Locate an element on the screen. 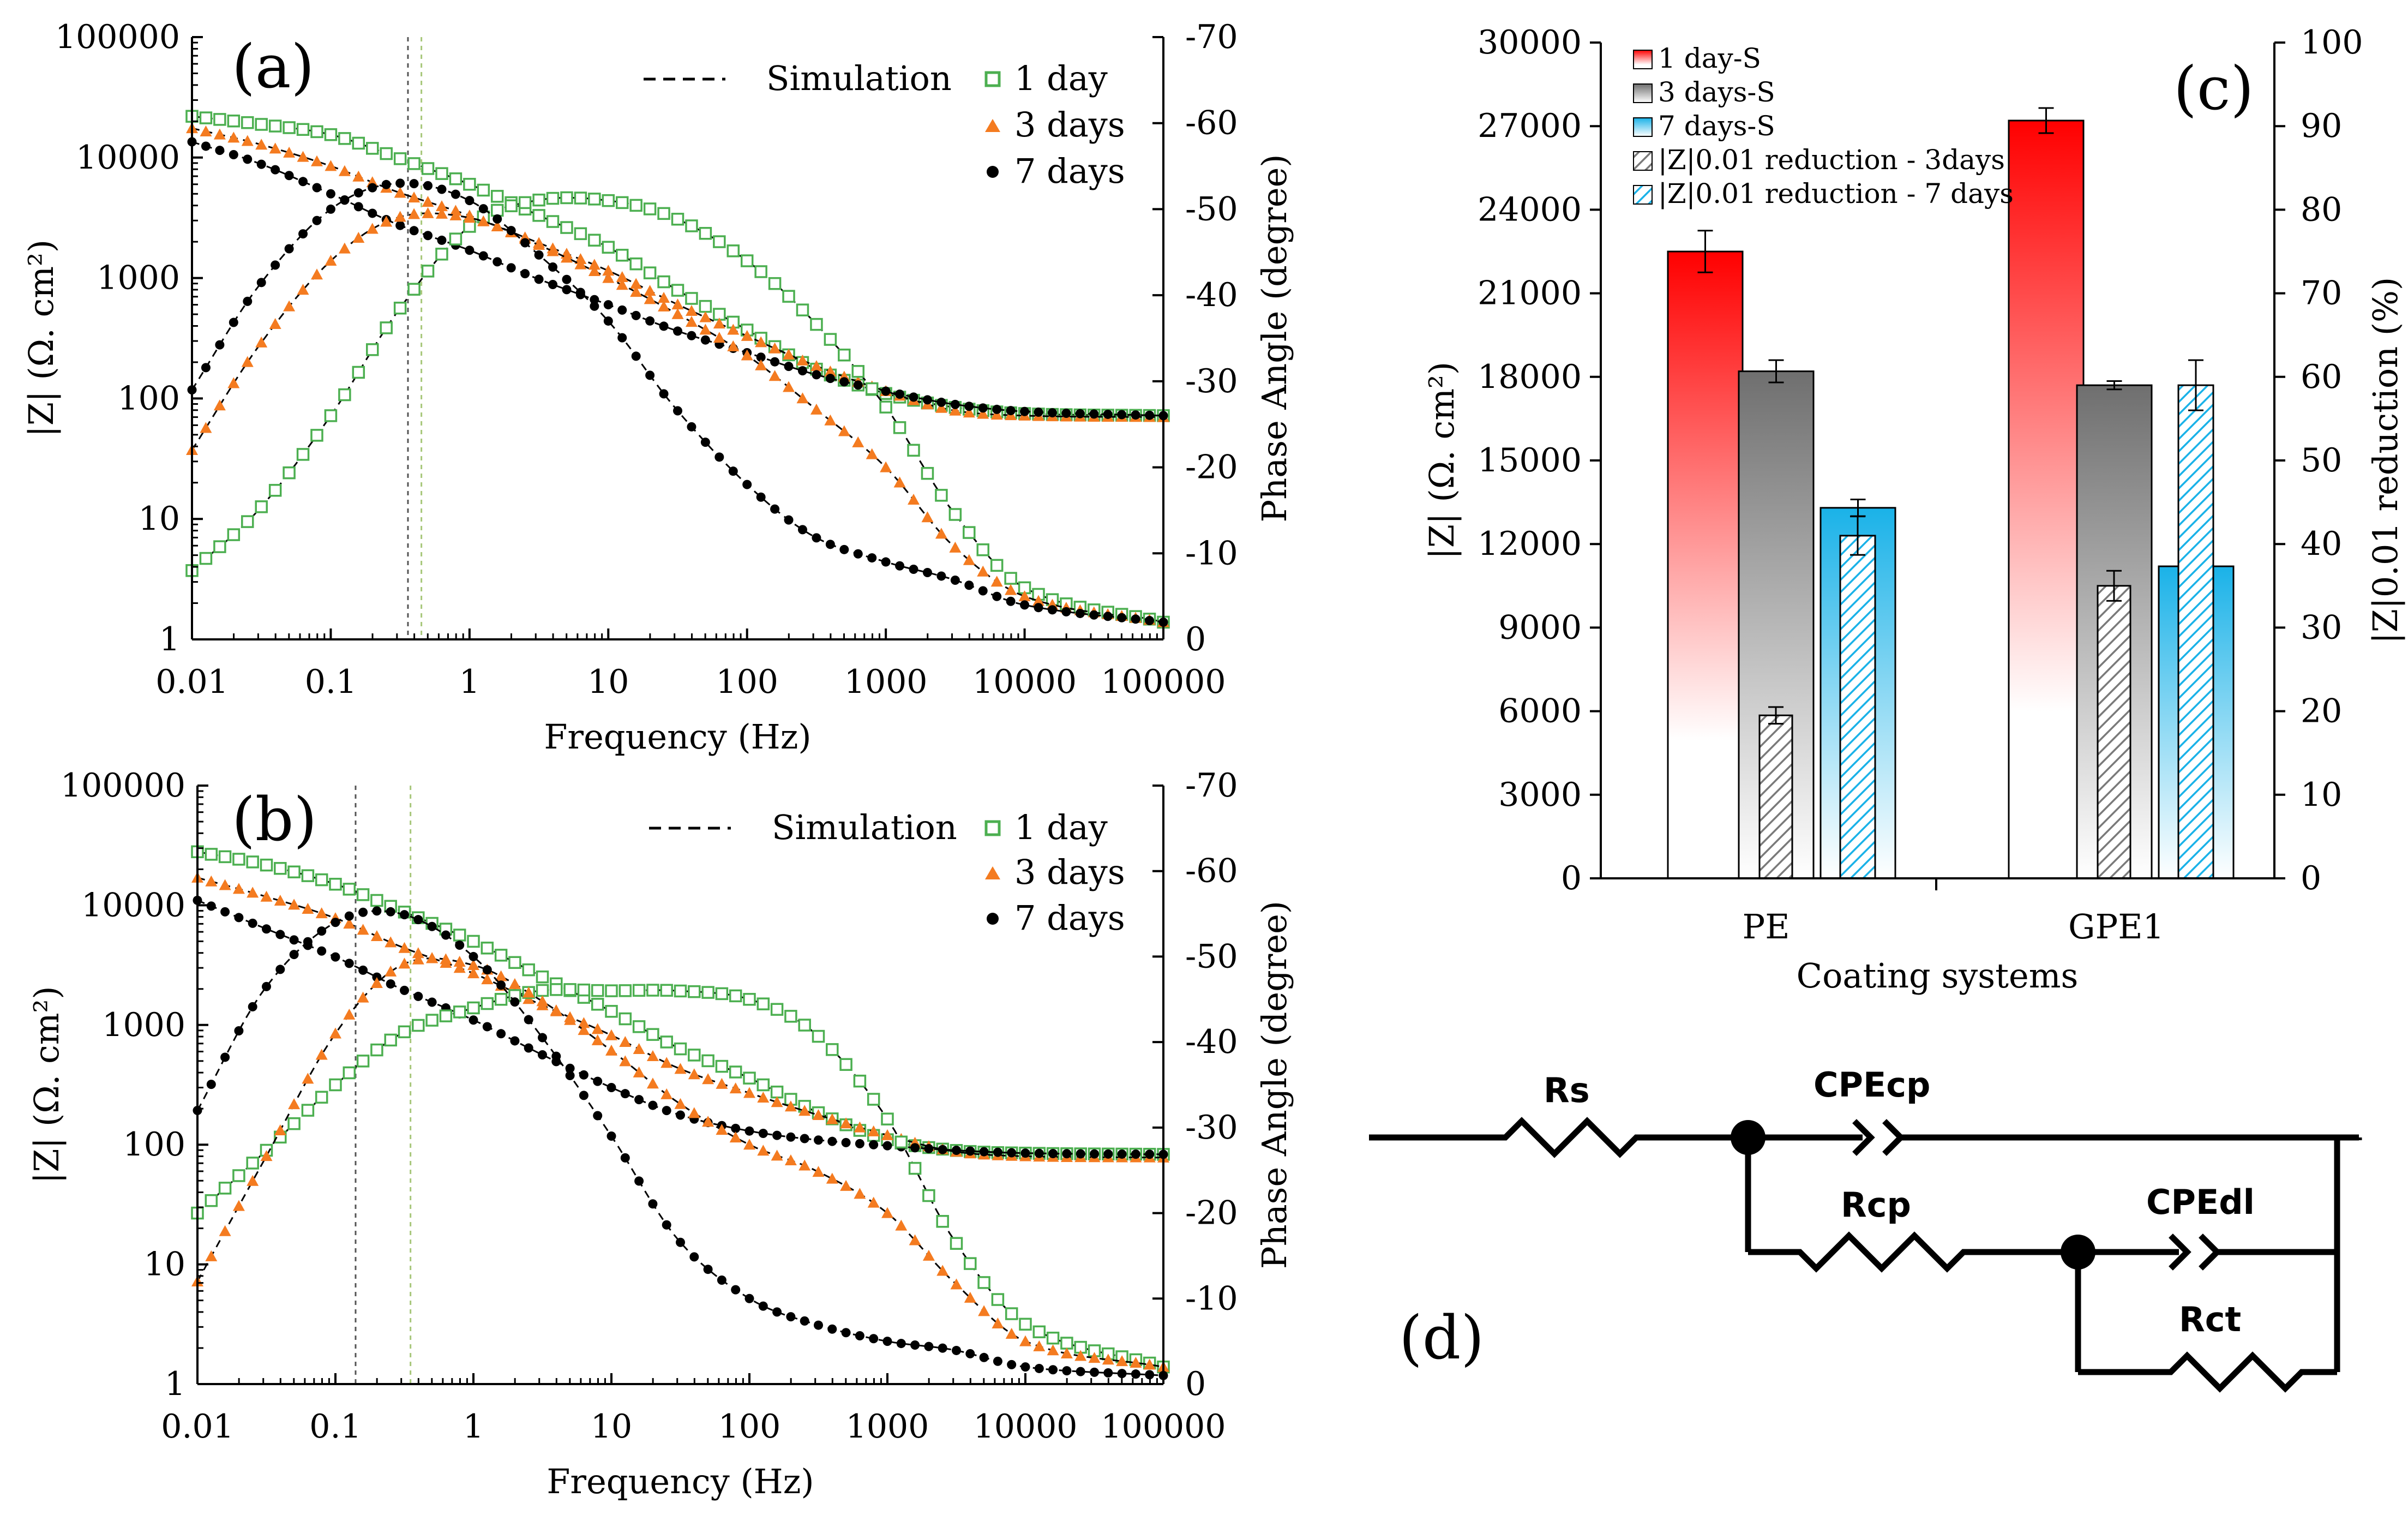 Image resolution: width=2408 pixels, height=1527 pixels. x-tick-label: 100 is located at coordinates (747, 682).